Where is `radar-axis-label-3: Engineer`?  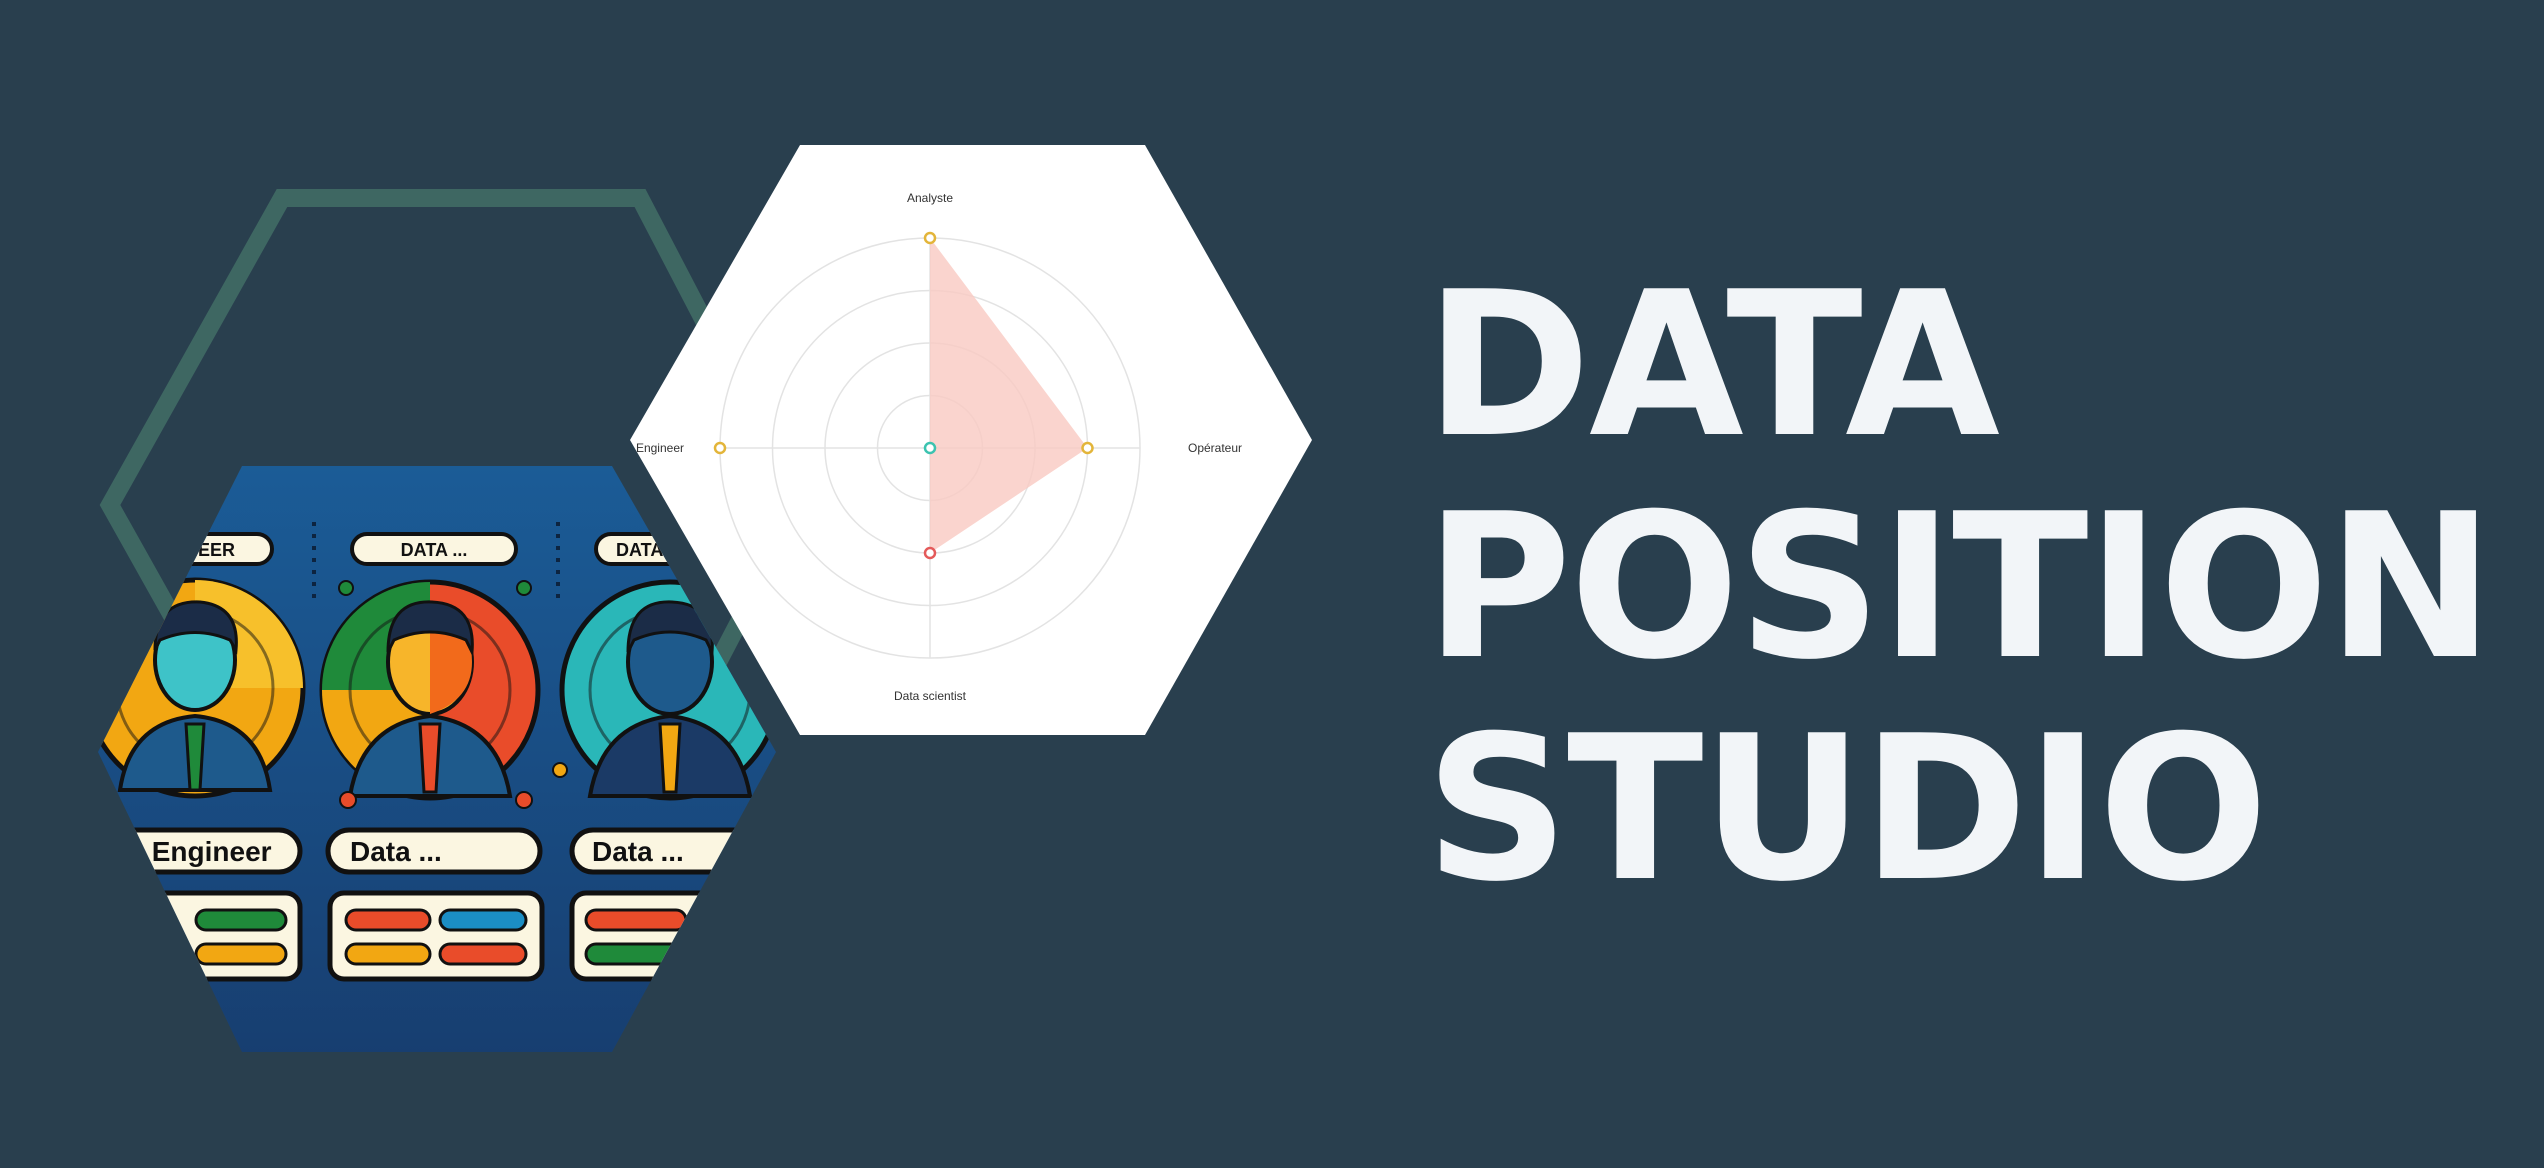 radar-axis-label-3: Engineer is located at coordinates (660, 448).